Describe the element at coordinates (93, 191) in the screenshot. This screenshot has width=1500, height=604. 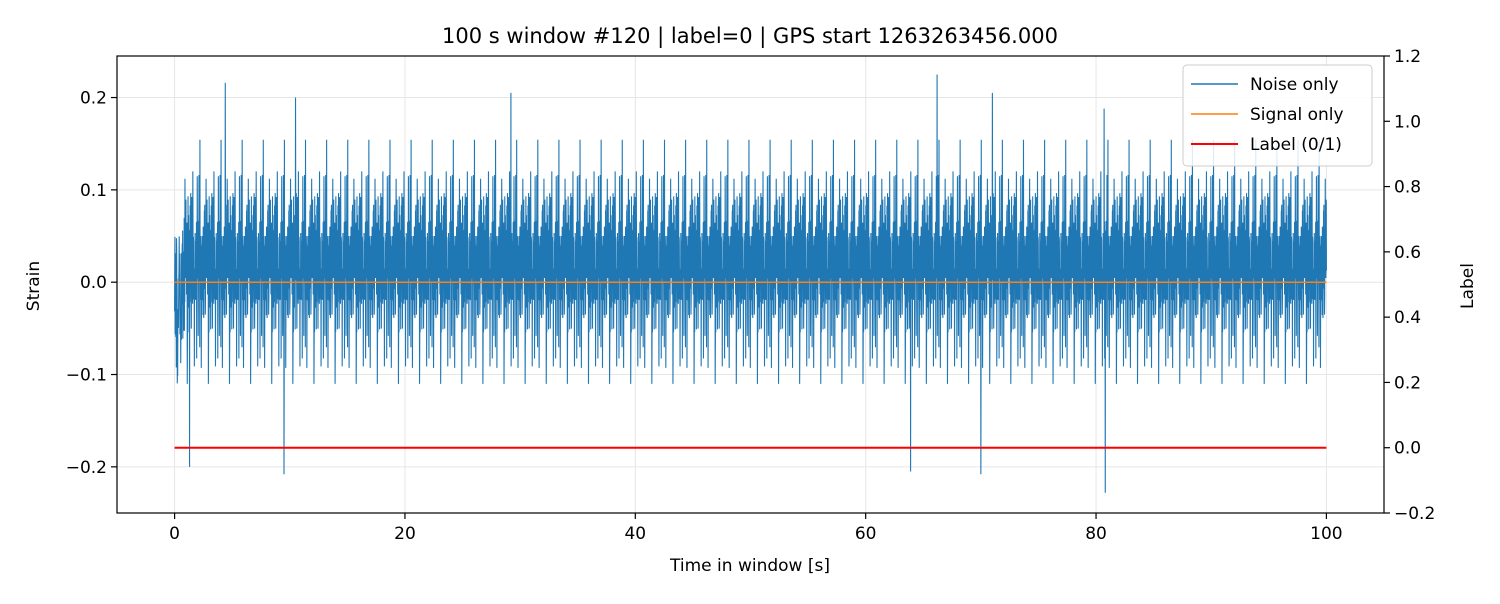
I see `y-tick-label: 0.1` at that location.